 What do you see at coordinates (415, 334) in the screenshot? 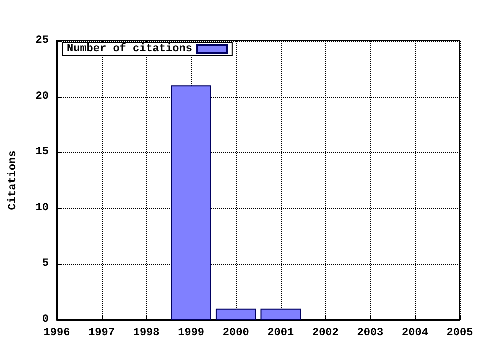
I see `x-tick-label: 2004` at bounding box center [415, 334].